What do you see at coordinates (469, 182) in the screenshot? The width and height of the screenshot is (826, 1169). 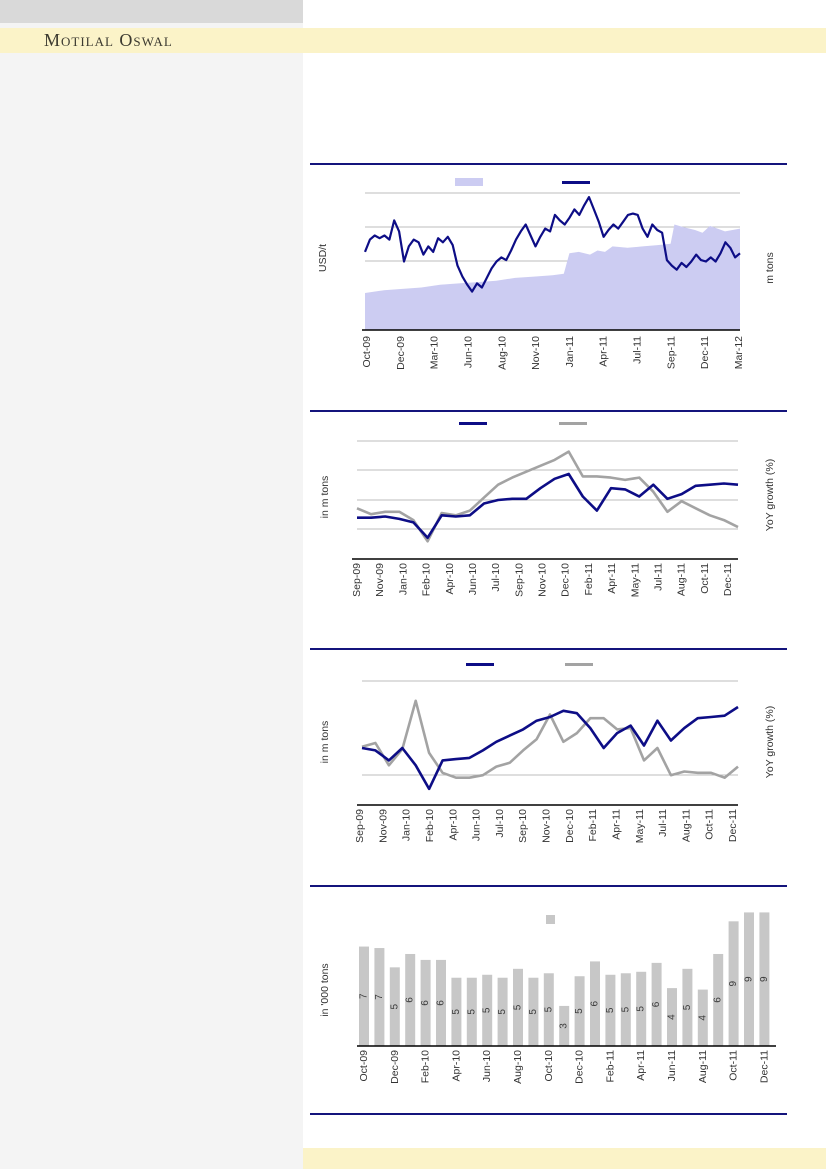 I see `chart1-legend-area-swatch` at bounding box center [469, 182].